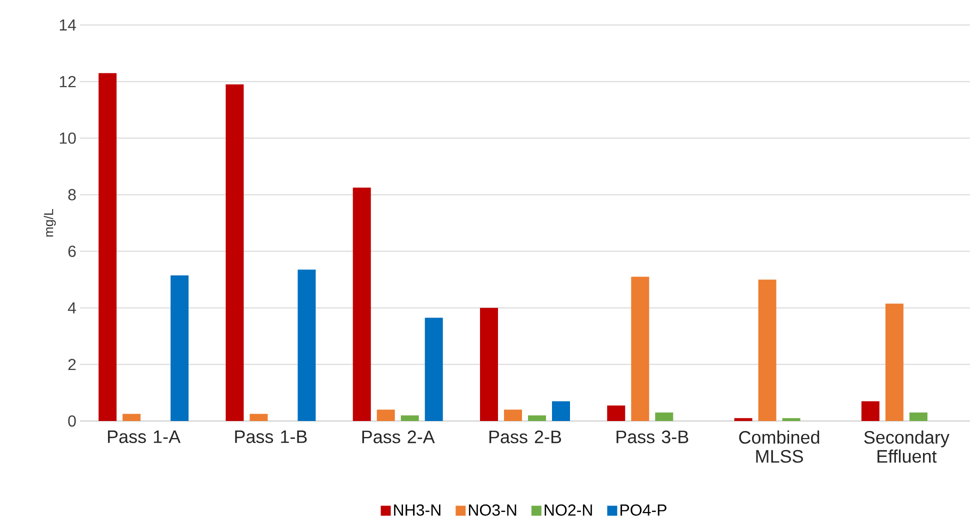  Describe the element at coordinates (568, 510) in the screenshot. I see `legend-label: NO2-N` at that location.